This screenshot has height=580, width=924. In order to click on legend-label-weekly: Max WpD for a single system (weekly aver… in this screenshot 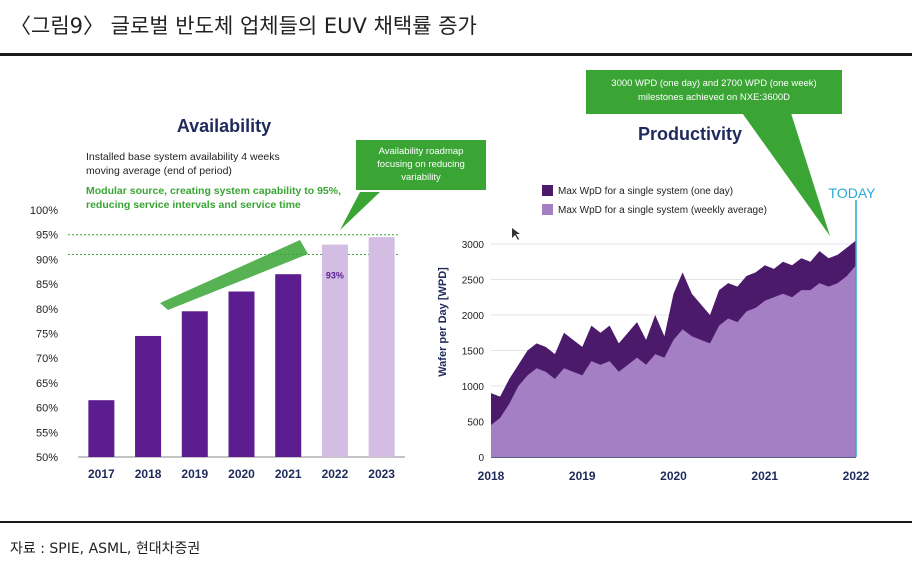, I will do `click(662, 210)`.